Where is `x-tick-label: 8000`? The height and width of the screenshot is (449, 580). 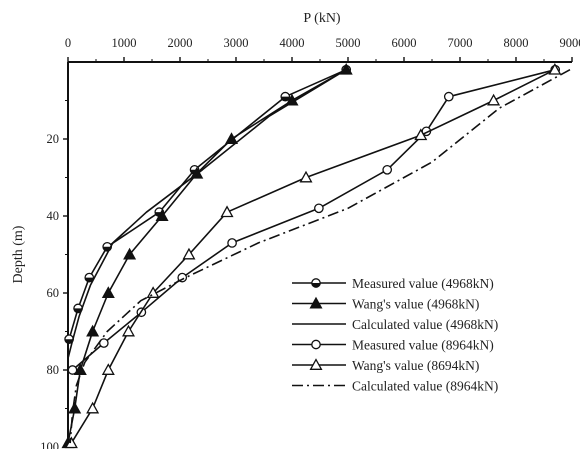 x-tick-label: 8000 is located at coordinates (516, 43).